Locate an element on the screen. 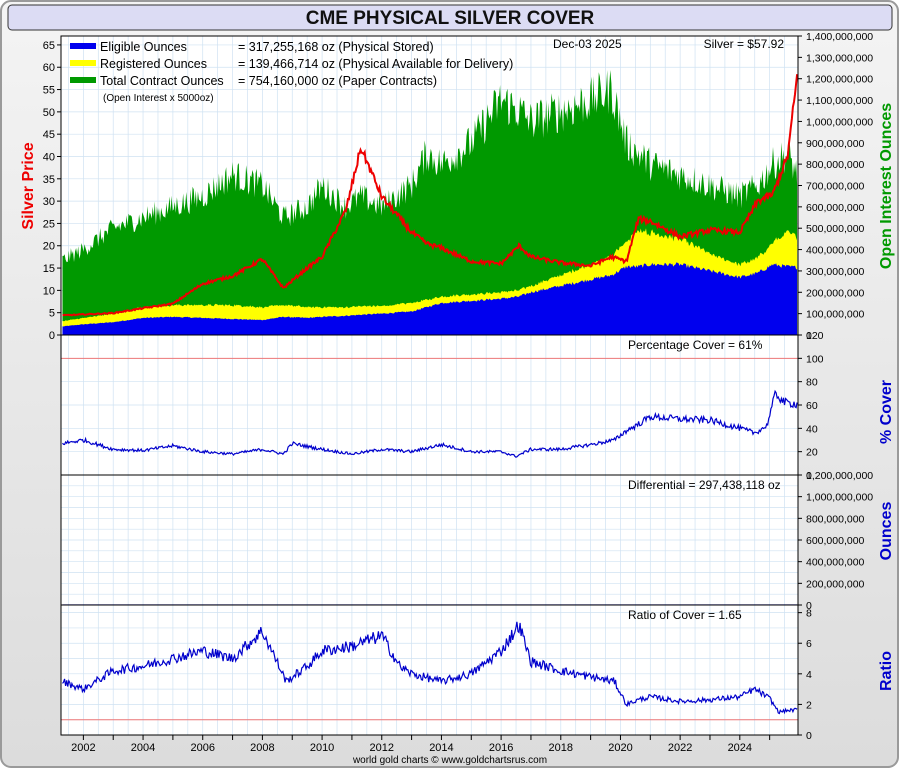 This screenshot has height=770, width=900. ytick-right-label: 500,000,000 is located at coordinates (835, 229).